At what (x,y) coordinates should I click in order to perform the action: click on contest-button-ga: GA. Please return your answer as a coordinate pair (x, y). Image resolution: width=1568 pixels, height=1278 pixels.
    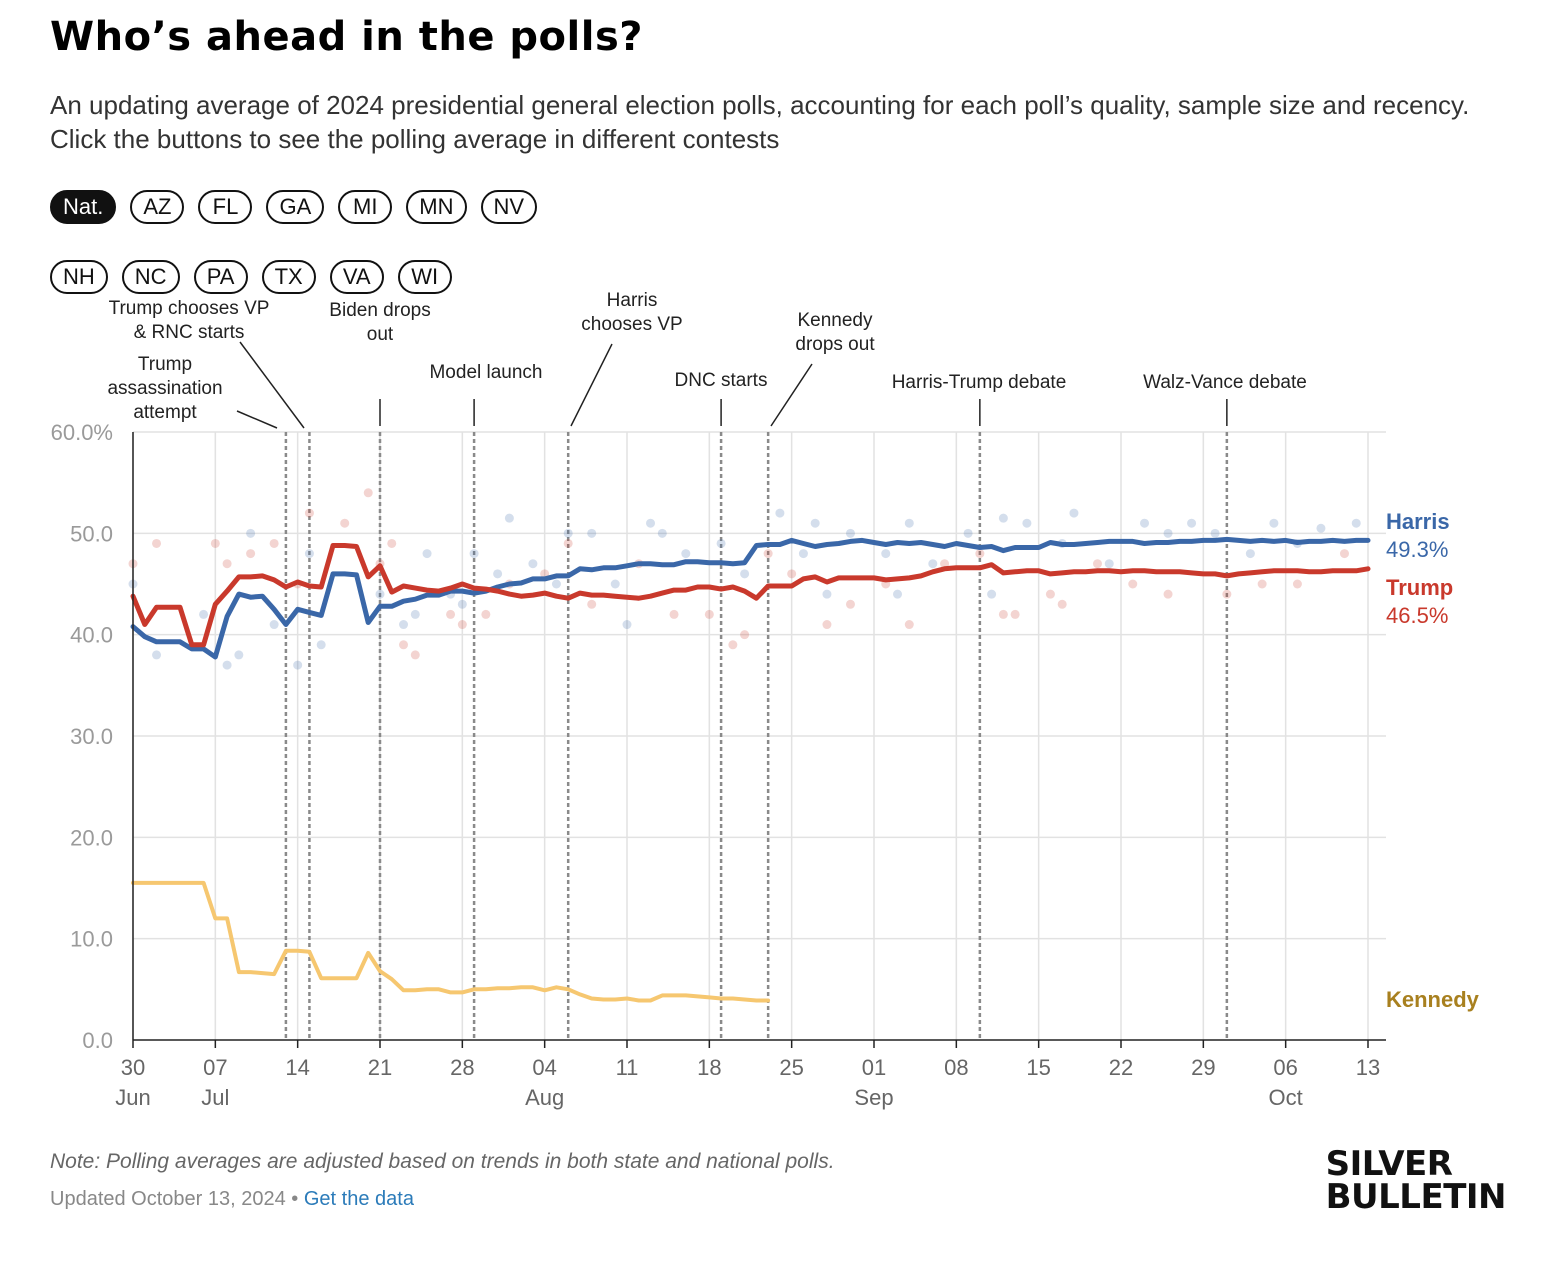
    Looking at the image, I should click on (295, 207).